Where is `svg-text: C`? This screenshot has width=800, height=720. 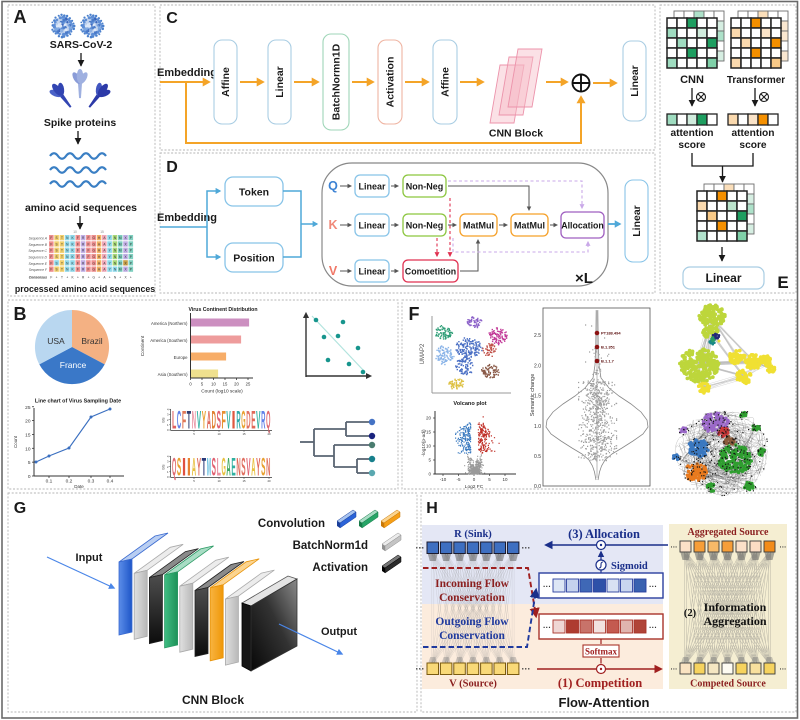
svg-text: C is located at coordinates (179, 421).